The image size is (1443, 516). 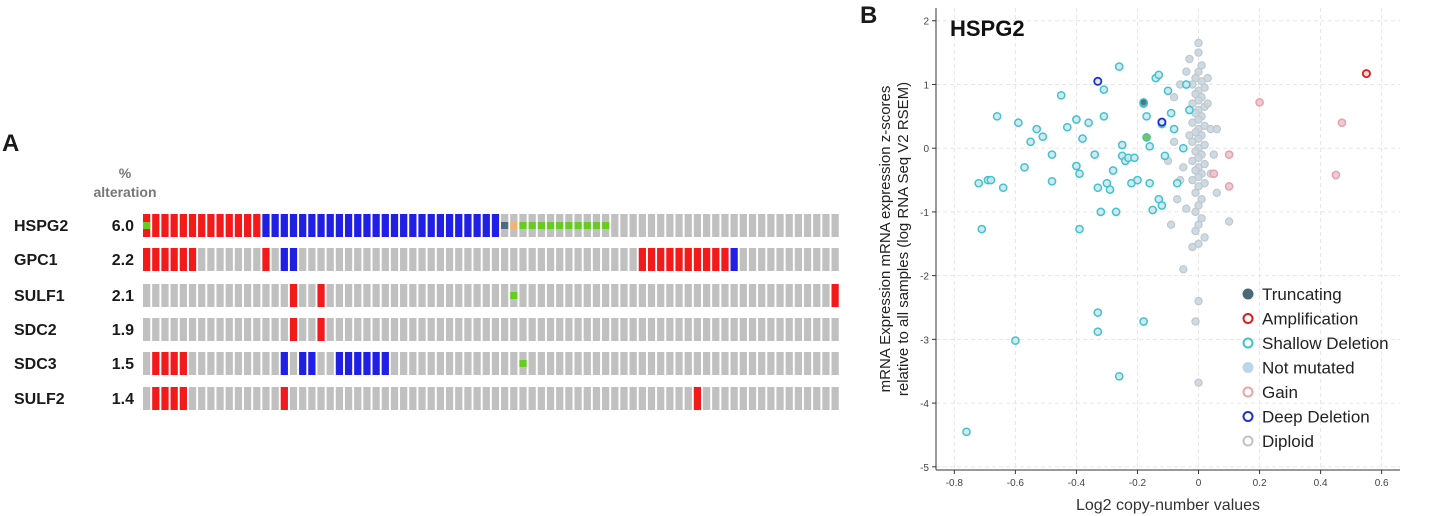 What do you see at coordinates (1248, 416) in the screenshot?
I see `legend-marker-deep` at bounding box center [1248, 416].